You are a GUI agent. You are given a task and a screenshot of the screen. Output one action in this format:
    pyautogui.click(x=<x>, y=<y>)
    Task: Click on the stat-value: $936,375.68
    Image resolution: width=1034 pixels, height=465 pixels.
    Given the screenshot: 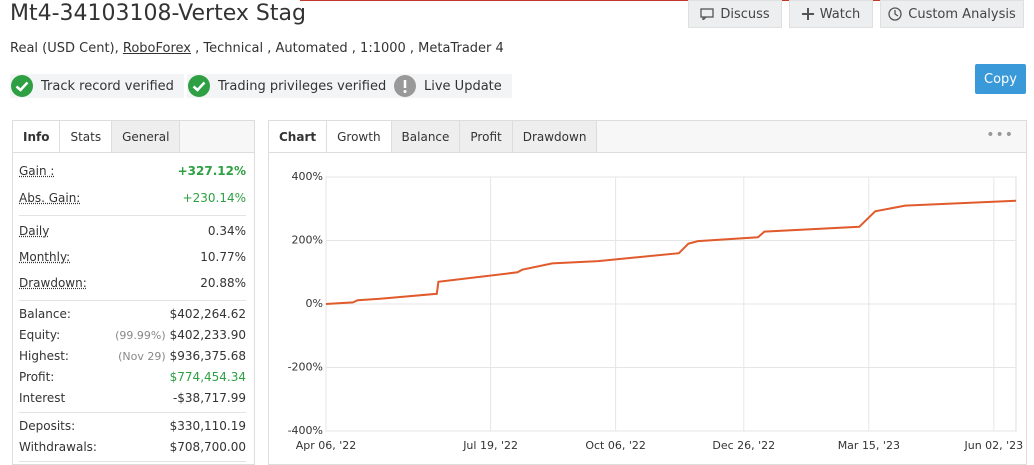 What is the action you would take?
    pyautogui.click(x=207, y=355)
    